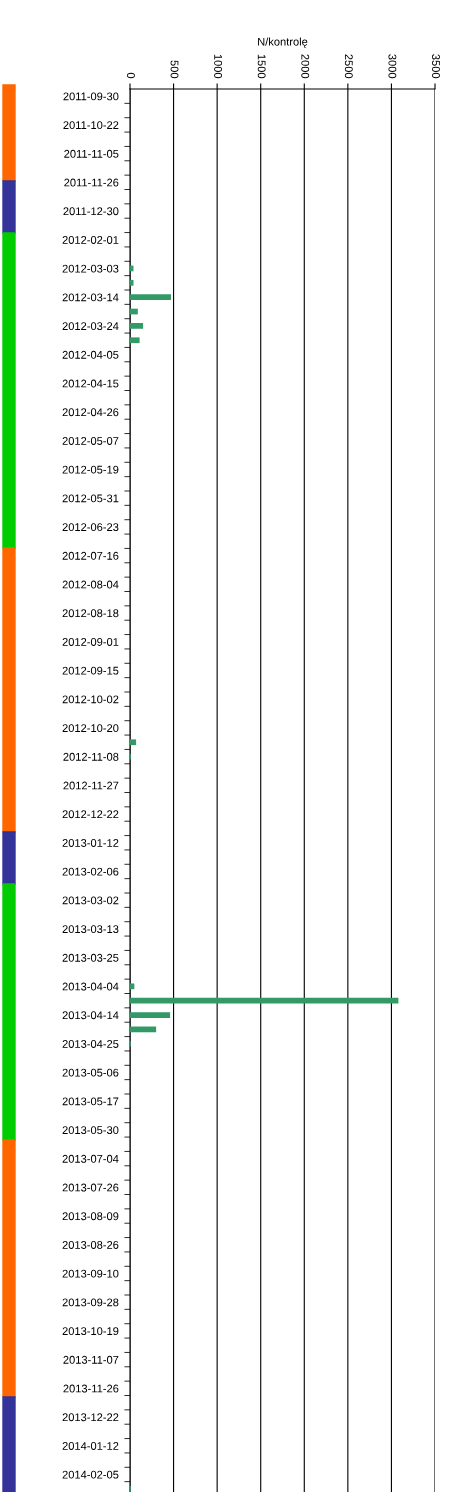 Image resolution: width=475 pixels, height=1492 pixels. I want to click on y-tick-label: 2011-11-05, so click(91, 153).